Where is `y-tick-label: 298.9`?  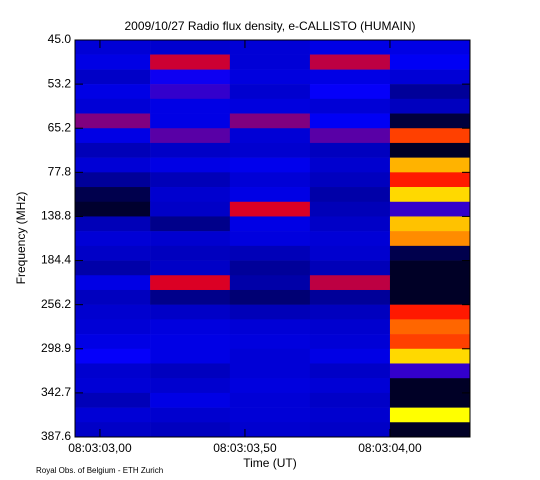 y-tick-label: 298.9 is located at coordinates (56, 348).